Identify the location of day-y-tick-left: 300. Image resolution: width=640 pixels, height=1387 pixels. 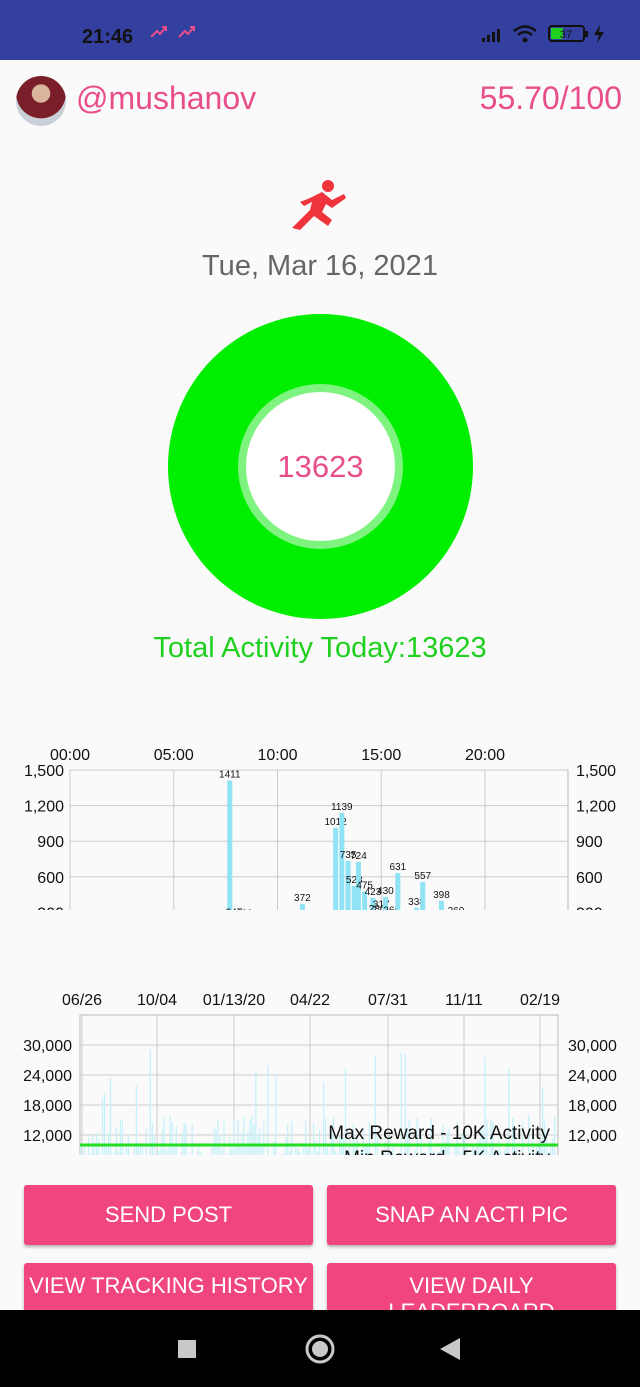
(50, 907).